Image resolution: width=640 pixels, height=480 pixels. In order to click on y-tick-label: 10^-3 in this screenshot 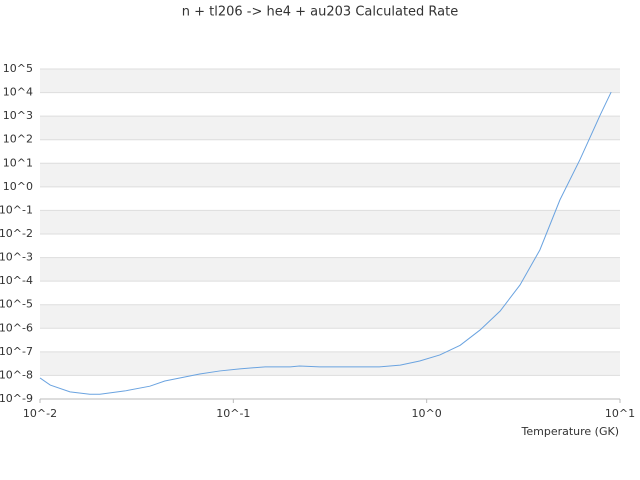, I will do `click(16, 257)`.